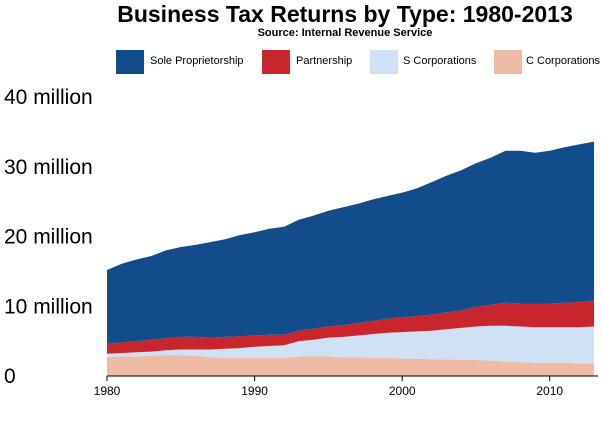 The height and width of the screenshot is (437, 602). Describe the element at coordinates (350, 365) in the screenshot. I see `area-c-corporations` at that location.